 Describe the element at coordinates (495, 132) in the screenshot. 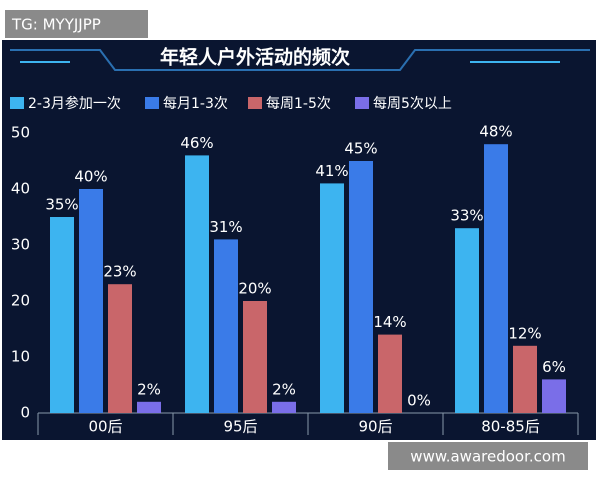

I see `value-label: 48%` at that location.